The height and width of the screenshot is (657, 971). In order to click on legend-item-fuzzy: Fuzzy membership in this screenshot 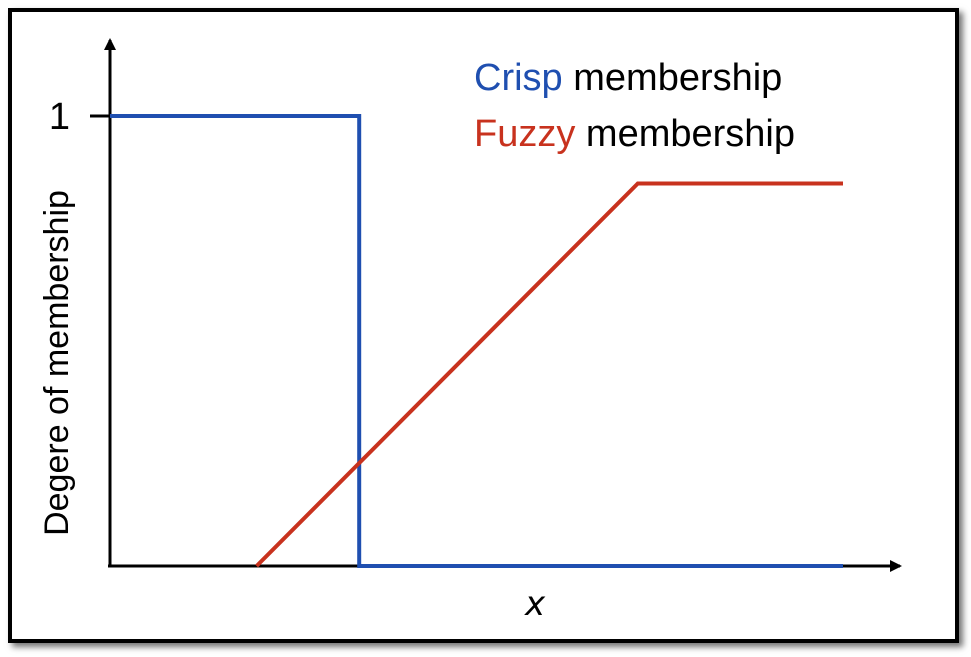, I will do `click(634, 134)`.